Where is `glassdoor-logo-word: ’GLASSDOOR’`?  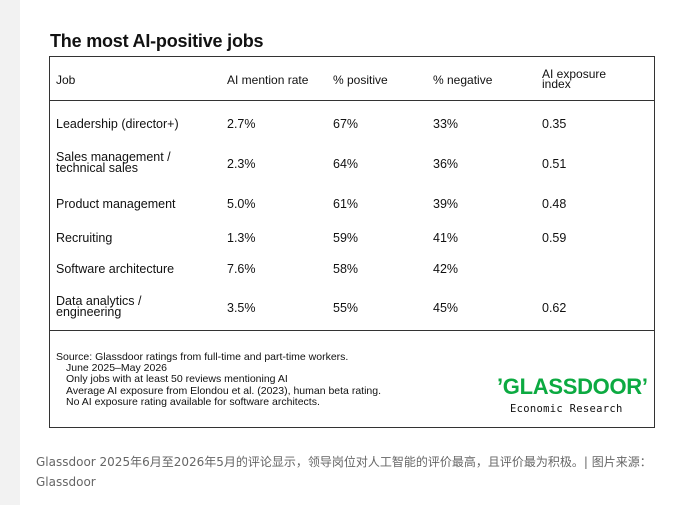 glassdoor-logo-word: ’GLASSDOOR’ is located at coordinates (572, 386).